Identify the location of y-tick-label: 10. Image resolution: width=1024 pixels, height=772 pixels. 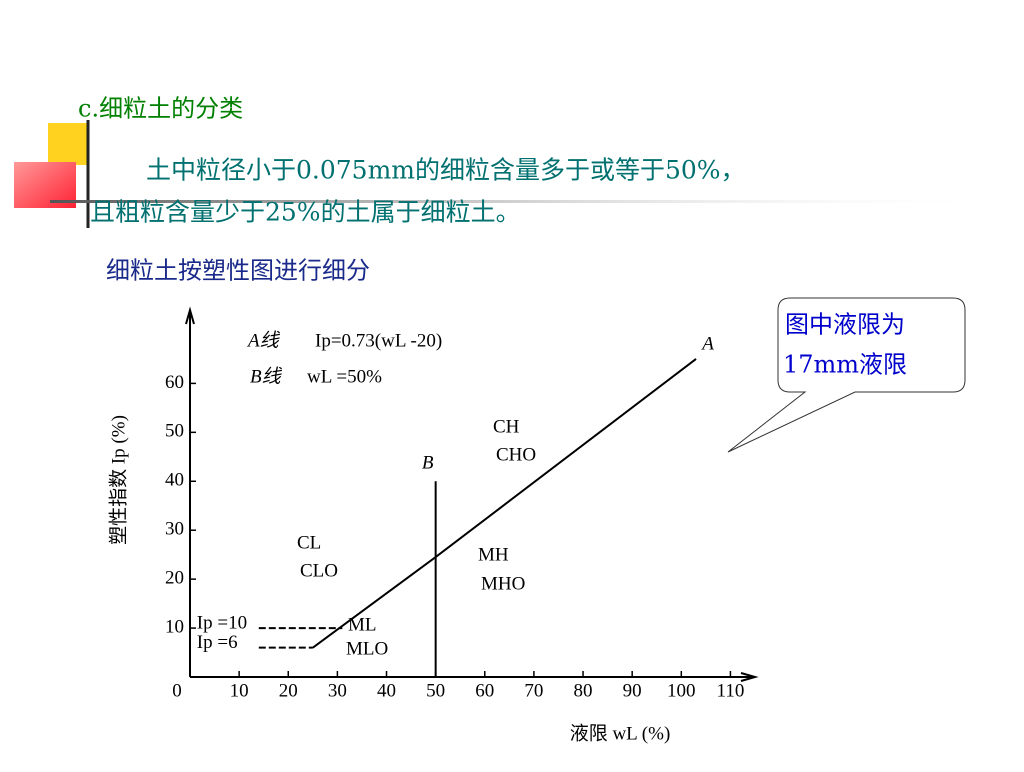
(174, 626).